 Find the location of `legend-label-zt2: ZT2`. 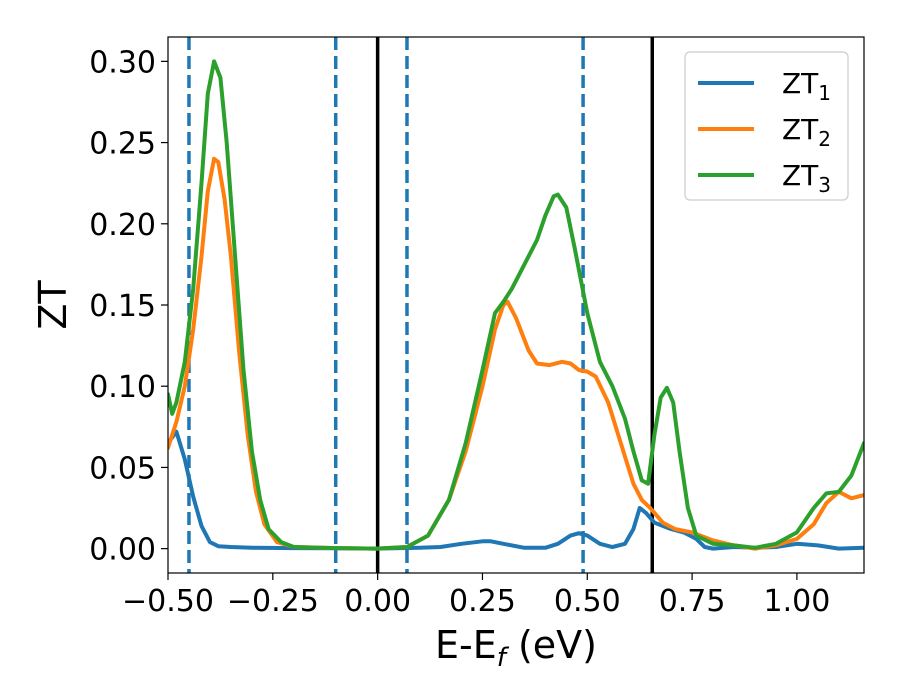

legend-label-zt2: ZT2 is located at coordinates (806, 132).